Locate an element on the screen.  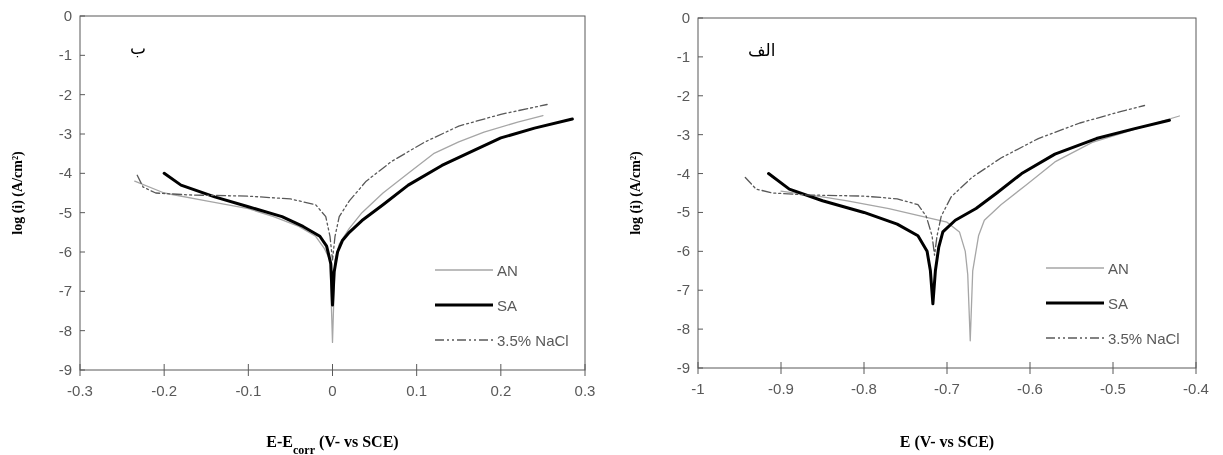
x-tick-label: -0.5 is located at coordinates (1113, 388).